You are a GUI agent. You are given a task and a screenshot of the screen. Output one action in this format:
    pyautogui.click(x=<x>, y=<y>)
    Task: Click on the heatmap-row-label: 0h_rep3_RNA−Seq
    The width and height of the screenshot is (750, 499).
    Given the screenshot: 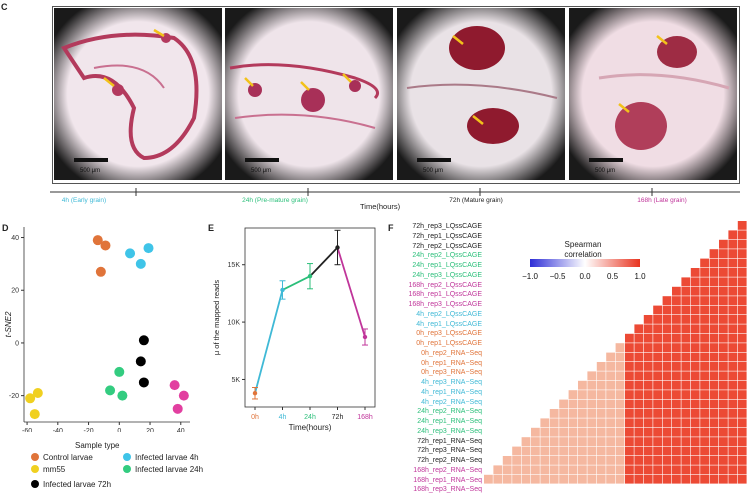 What is the action you would take?
    pyautogui.click(x=451, y=373)
    